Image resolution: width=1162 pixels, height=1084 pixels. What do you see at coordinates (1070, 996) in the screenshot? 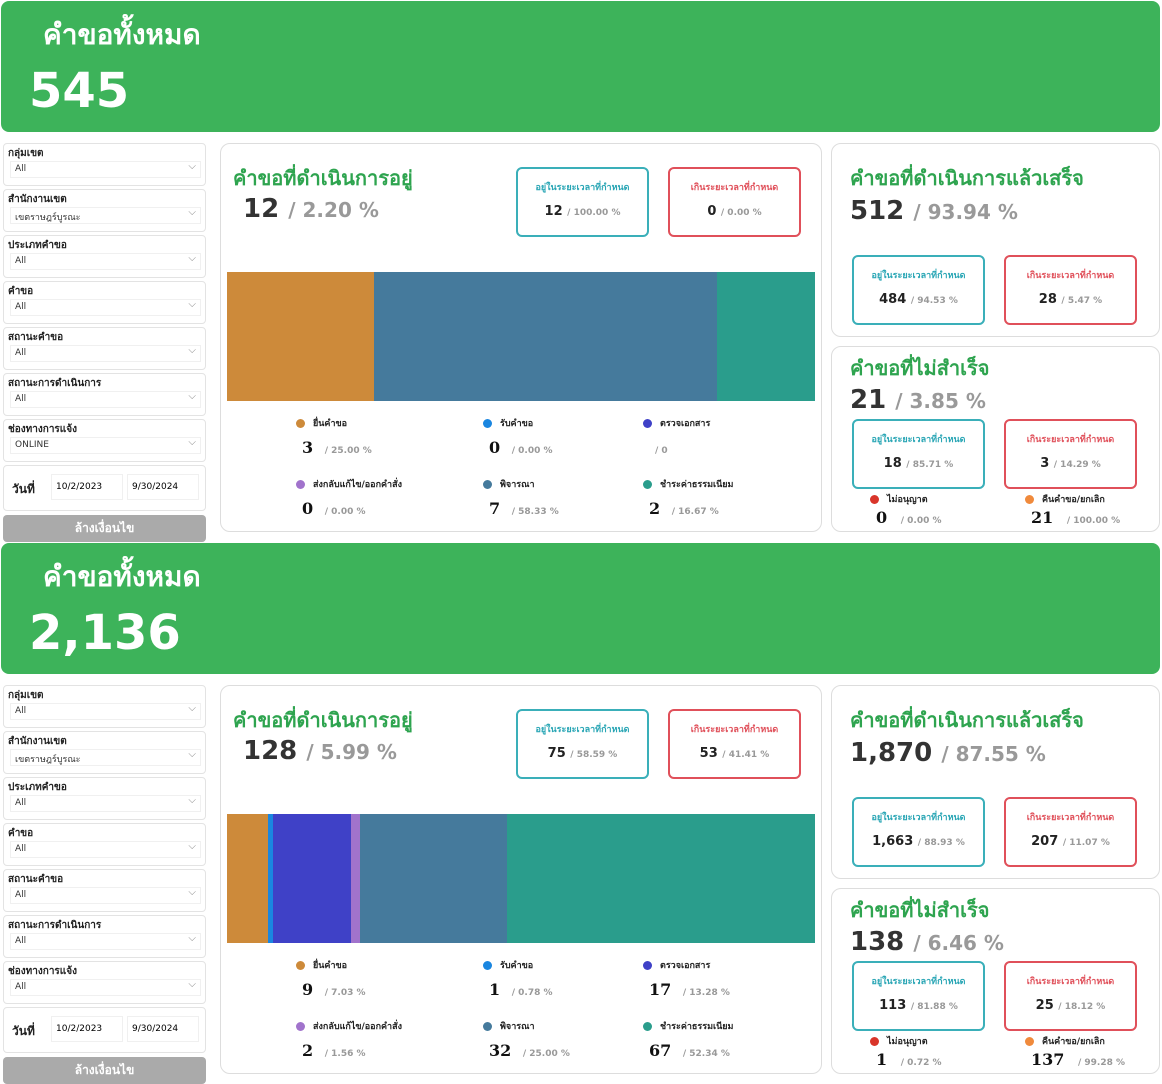
I see `overdue-box: เกินระยะเวลาที่กำหนด 25 / 18.12 %` at bounding box center [1070, 996].